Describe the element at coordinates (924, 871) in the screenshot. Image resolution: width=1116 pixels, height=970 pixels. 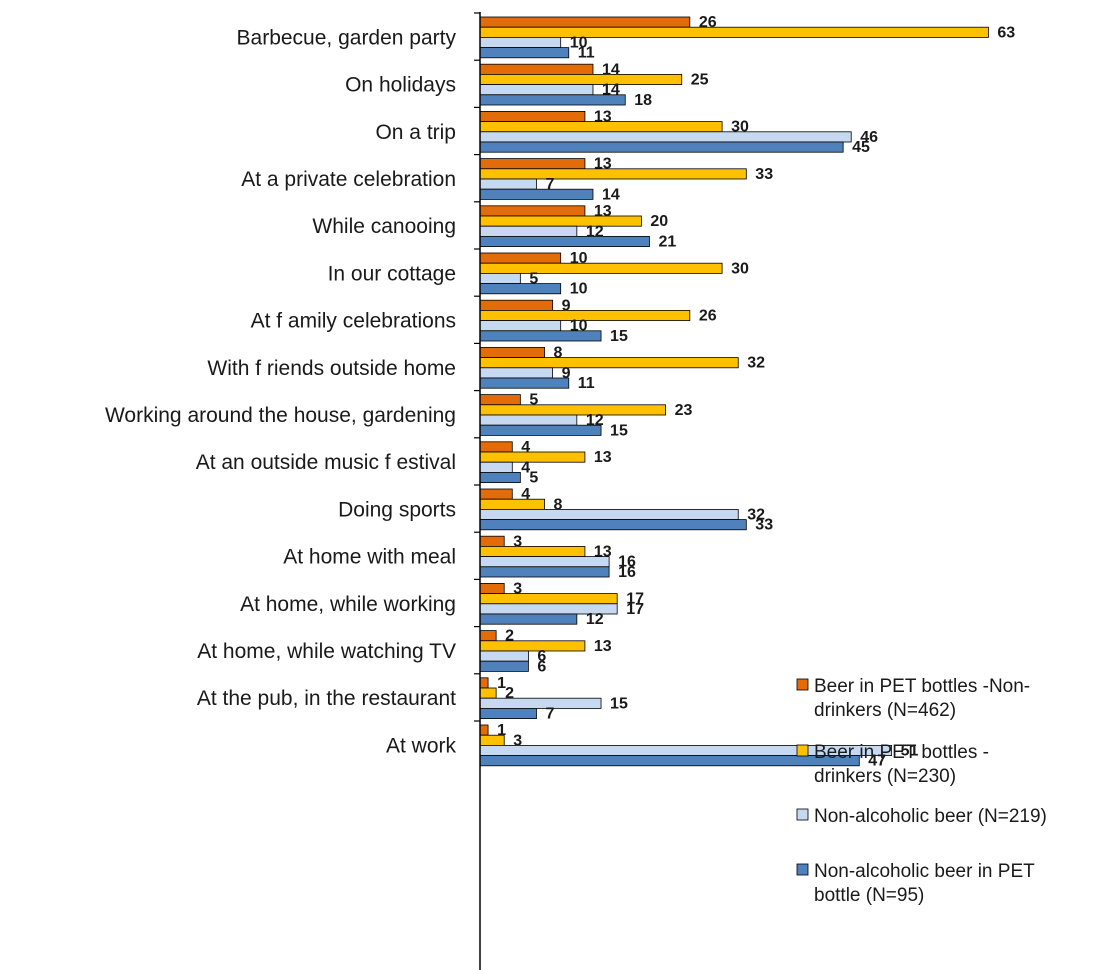
I see `legend-label: Non-alcoholic beer in PET` at that location.